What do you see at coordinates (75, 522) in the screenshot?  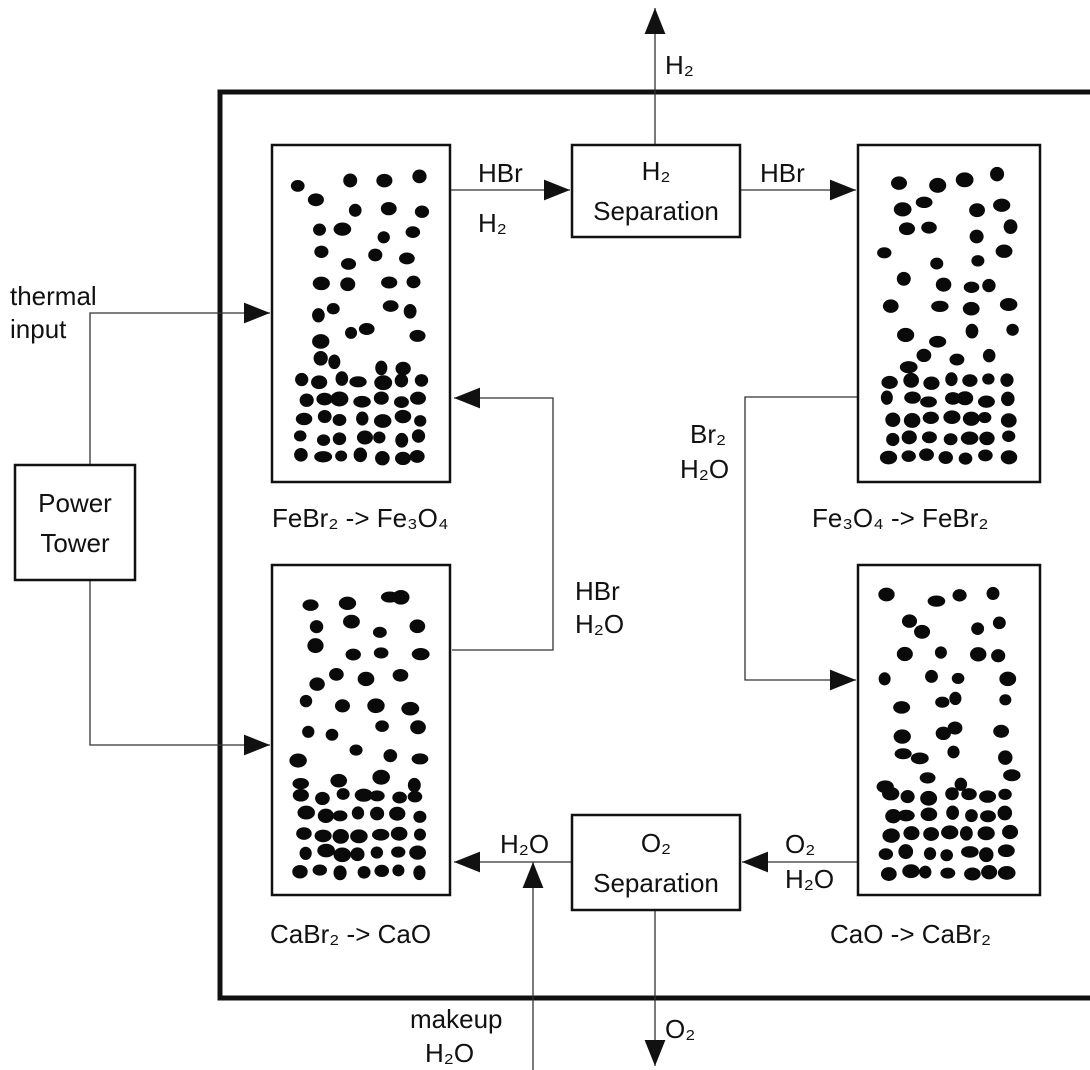 I see `power-tower-box` at bounding box center [75, 522].